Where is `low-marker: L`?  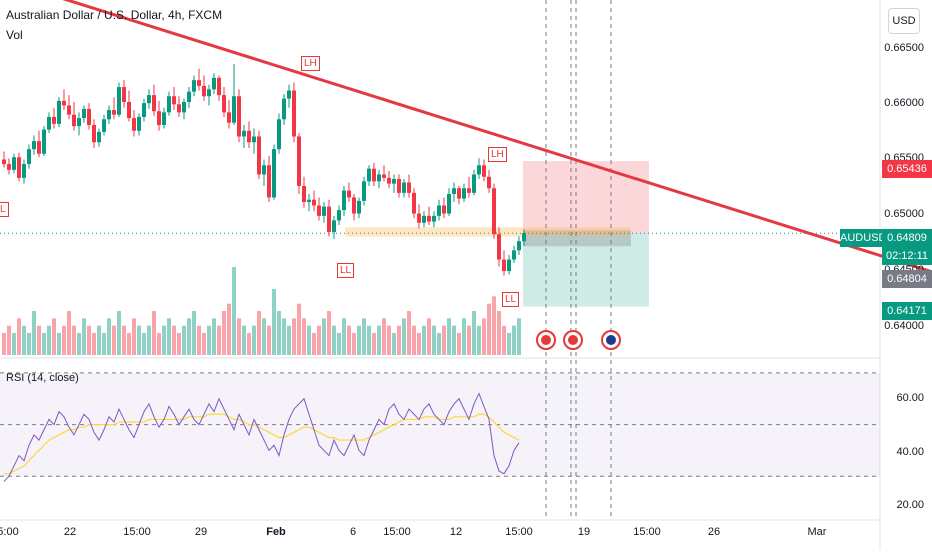 low-marker: L is located at coordinates (4, 209).